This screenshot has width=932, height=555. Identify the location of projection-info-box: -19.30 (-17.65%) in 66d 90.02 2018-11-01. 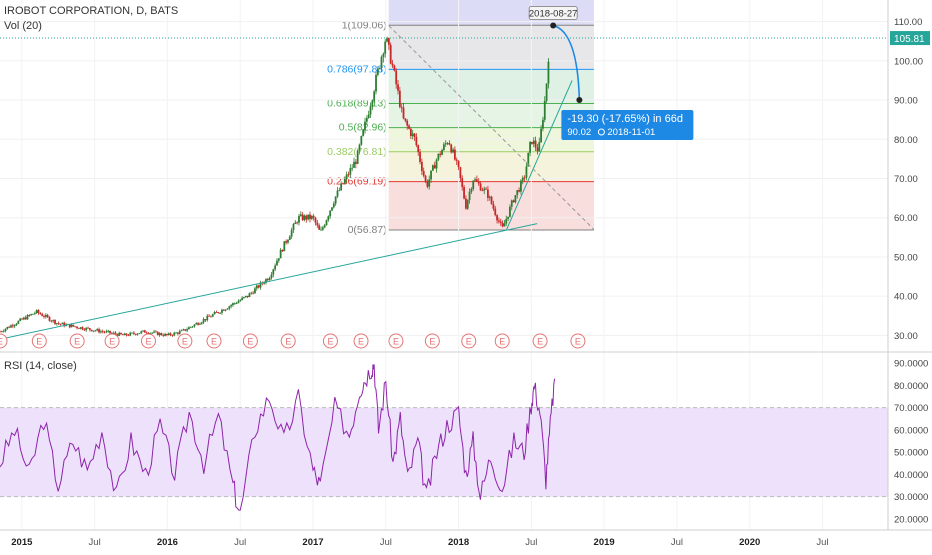
(627, 124).